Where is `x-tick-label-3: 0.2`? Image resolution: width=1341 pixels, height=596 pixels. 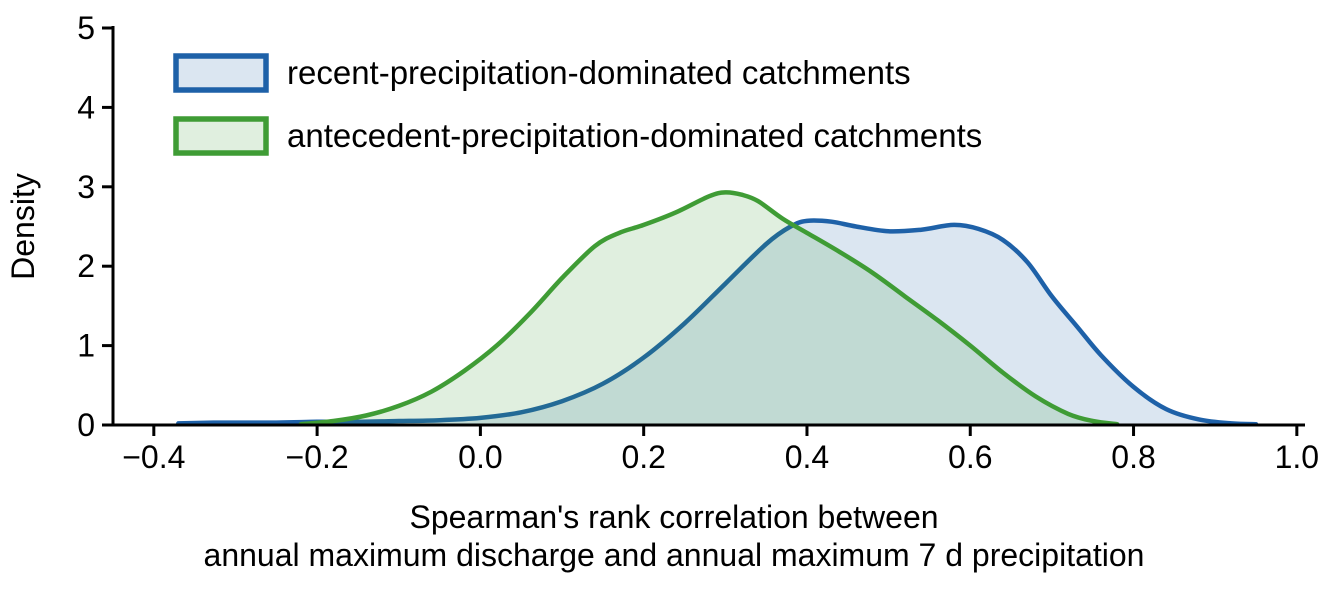
x-tick-label-3: 0.2 is located at coordinates (643, 457).